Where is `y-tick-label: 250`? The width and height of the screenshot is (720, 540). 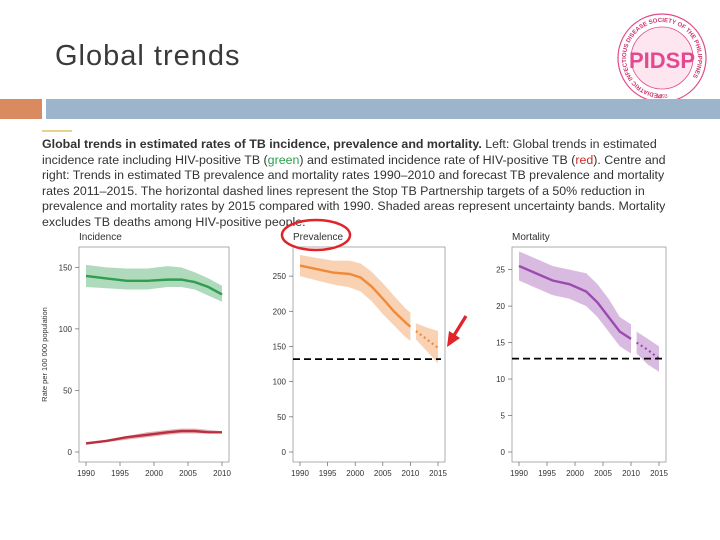
y-tick-label: 250 is located at coordinates (280, 276).